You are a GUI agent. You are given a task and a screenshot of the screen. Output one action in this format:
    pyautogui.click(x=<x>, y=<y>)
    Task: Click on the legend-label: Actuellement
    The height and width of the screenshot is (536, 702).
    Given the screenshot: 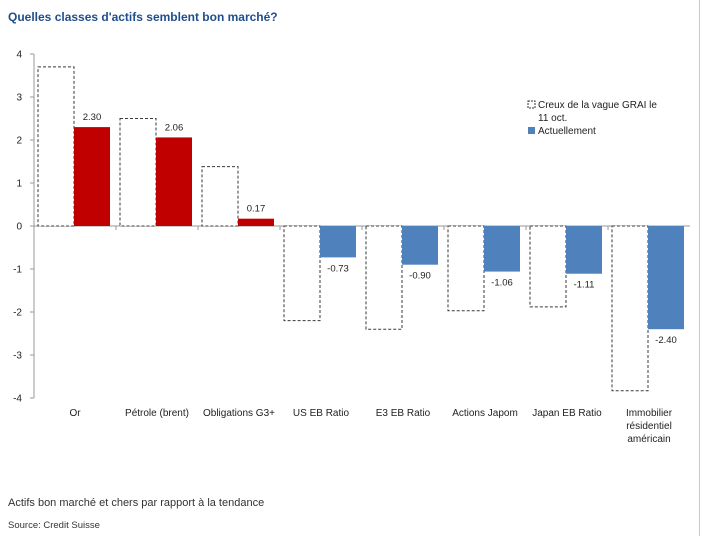 What is the action you would take?
    pyautogui.click(x=567, y=131)
    